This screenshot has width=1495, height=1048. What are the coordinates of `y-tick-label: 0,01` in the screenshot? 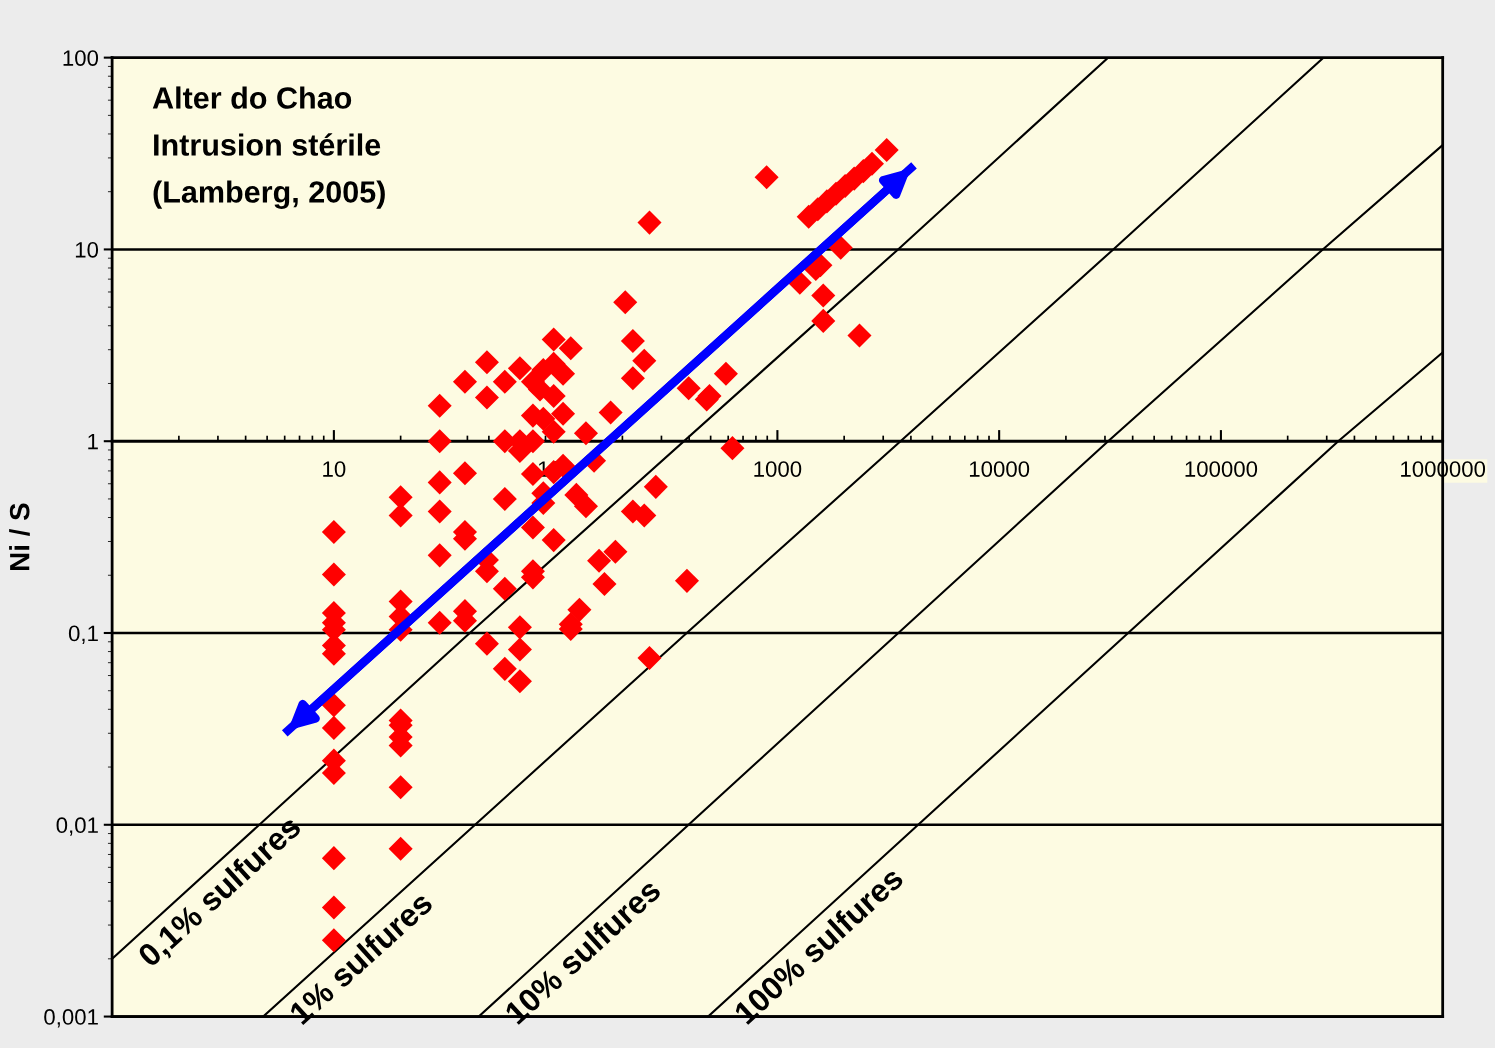 It's located at (77, 826).